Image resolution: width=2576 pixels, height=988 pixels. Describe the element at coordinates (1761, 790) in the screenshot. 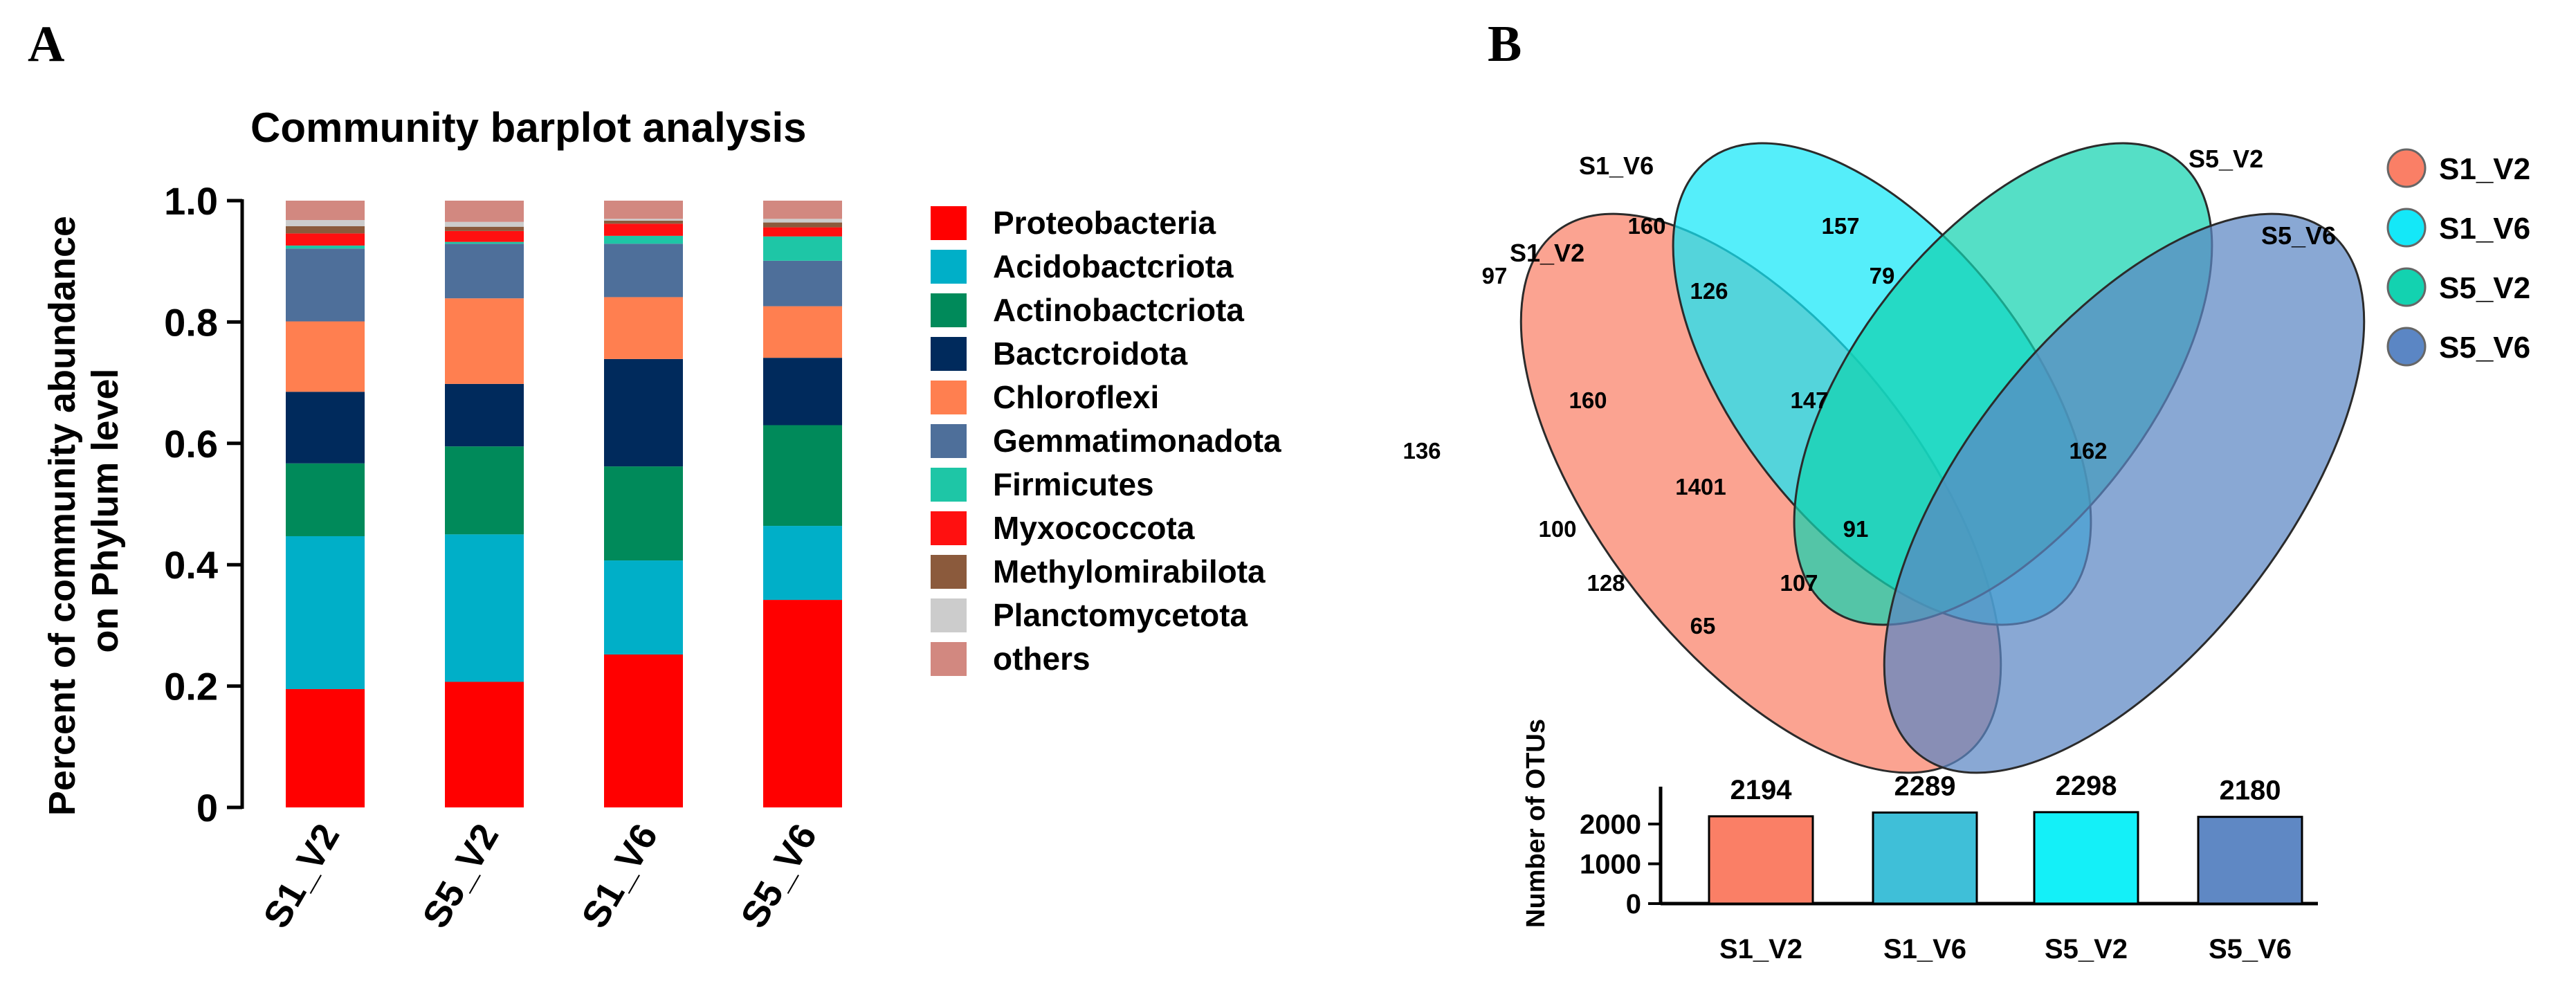

I see `otu-bar-value: 2194` at that location.